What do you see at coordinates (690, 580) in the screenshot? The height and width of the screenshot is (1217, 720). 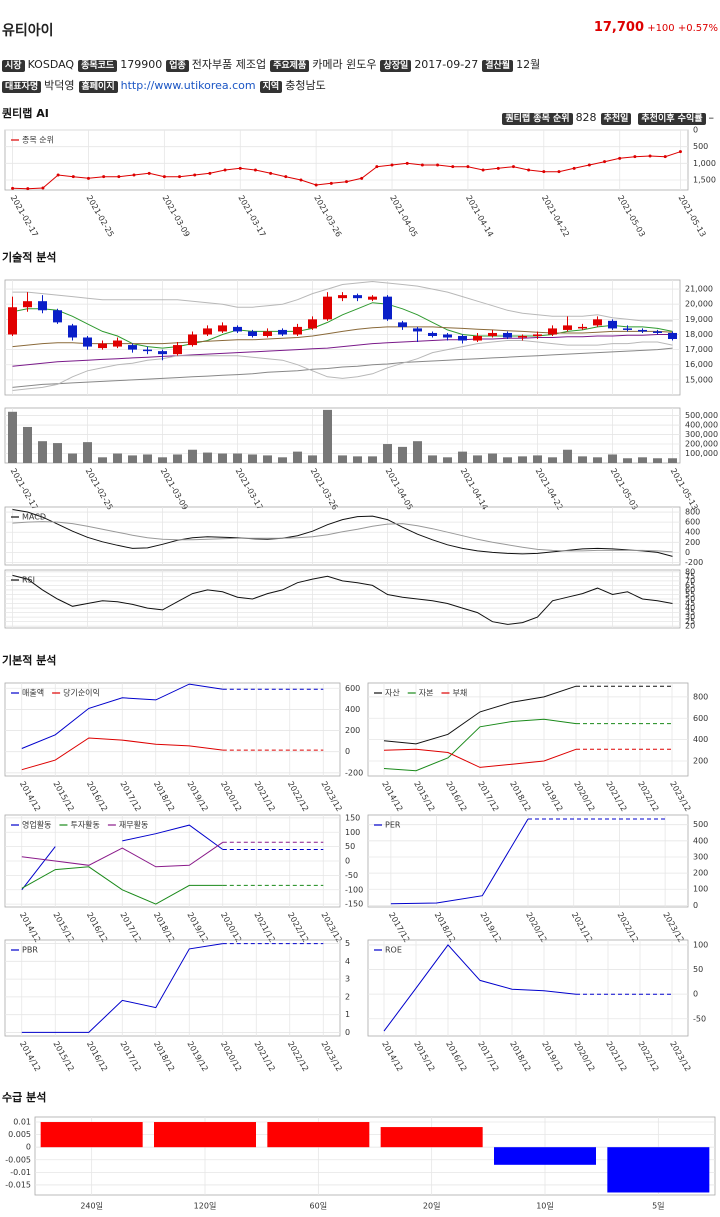 I see `y-tick-label: 70` at bounding box center [690, 580].